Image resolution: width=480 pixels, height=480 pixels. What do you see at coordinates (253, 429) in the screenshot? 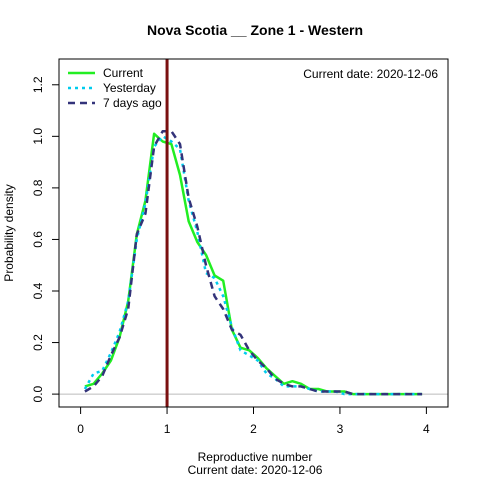
I see `x-tick-label: 2` at bounding box center [253, 429].